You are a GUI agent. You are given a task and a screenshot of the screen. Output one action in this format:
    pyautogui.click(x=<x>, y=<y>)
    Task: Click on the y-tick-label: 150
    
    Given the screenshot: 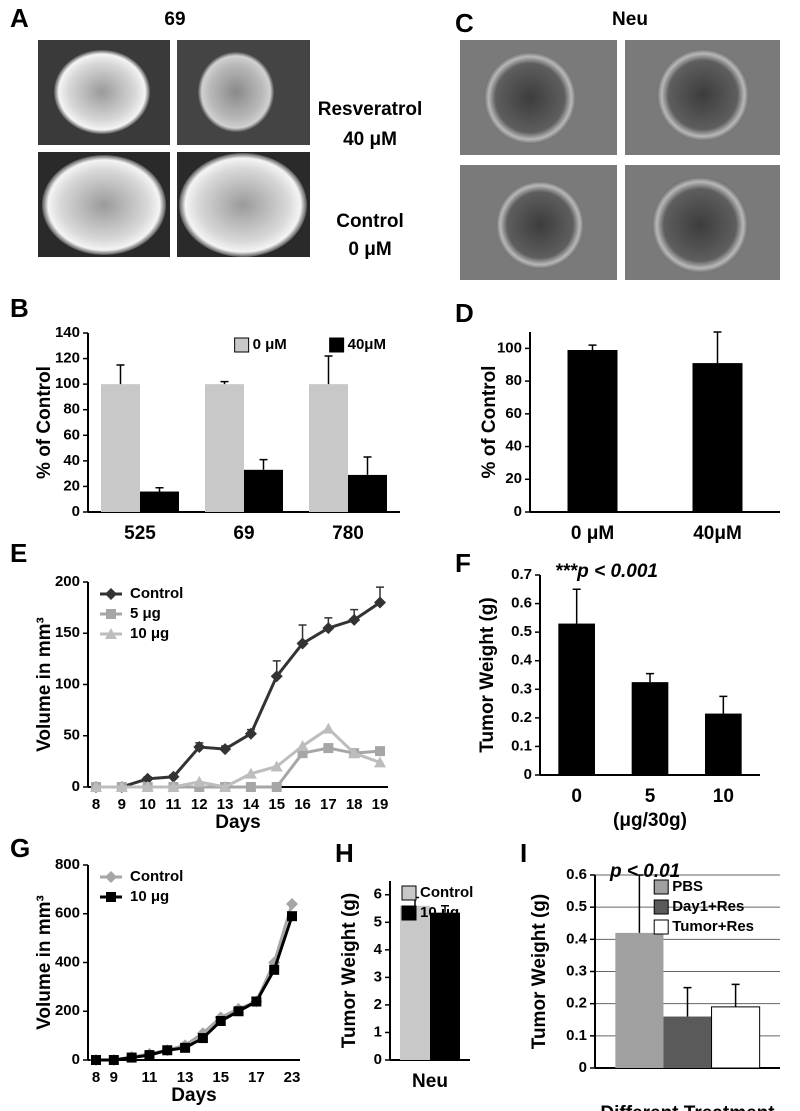 What is the action you would take?
    pyautogui.click(x=67, y=632)
    